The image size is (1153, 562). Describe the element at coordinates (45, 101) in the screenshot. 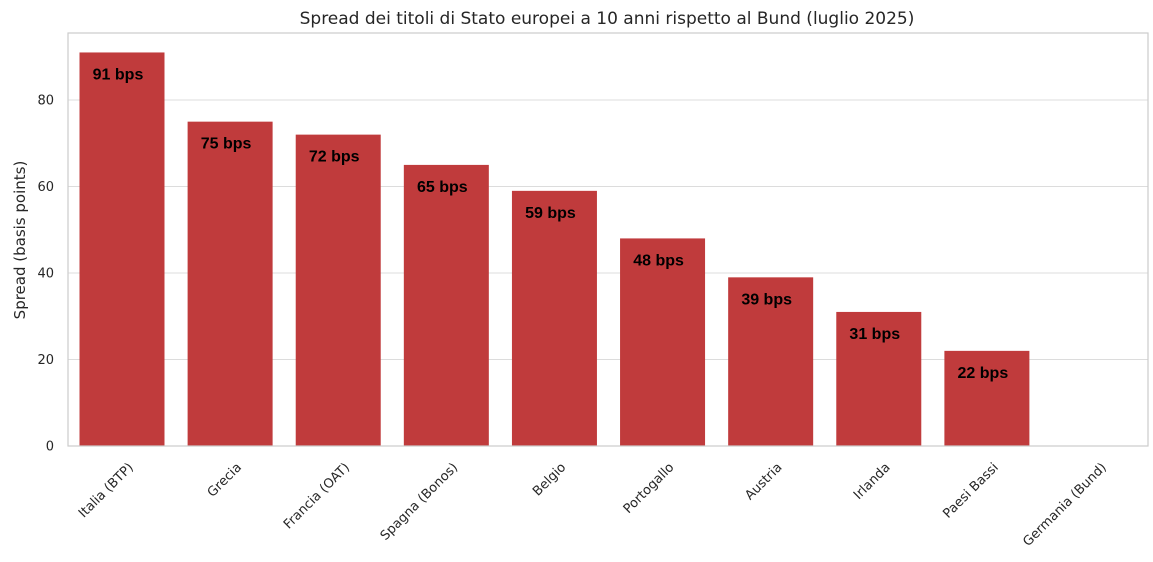

I see `y-tick-label: 80` at that location.